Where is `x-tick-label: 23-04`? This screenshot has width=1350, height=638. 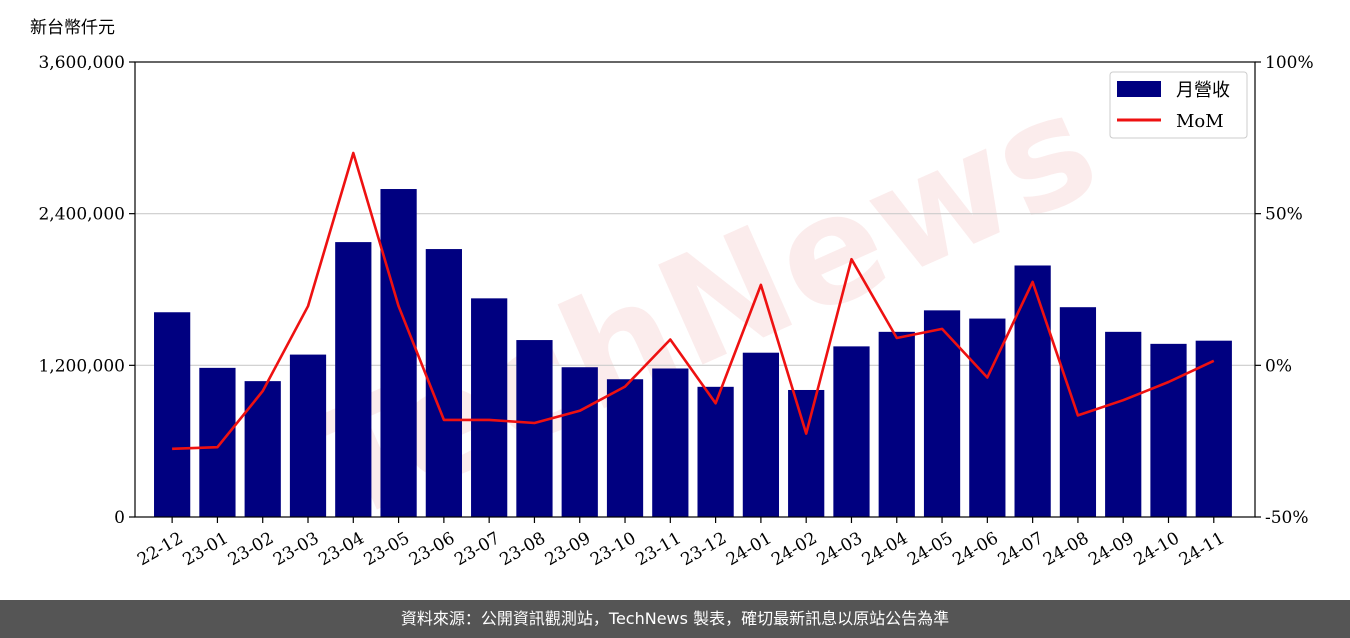 x-tick-label: 23-04 is located at coordinates (341, 549).